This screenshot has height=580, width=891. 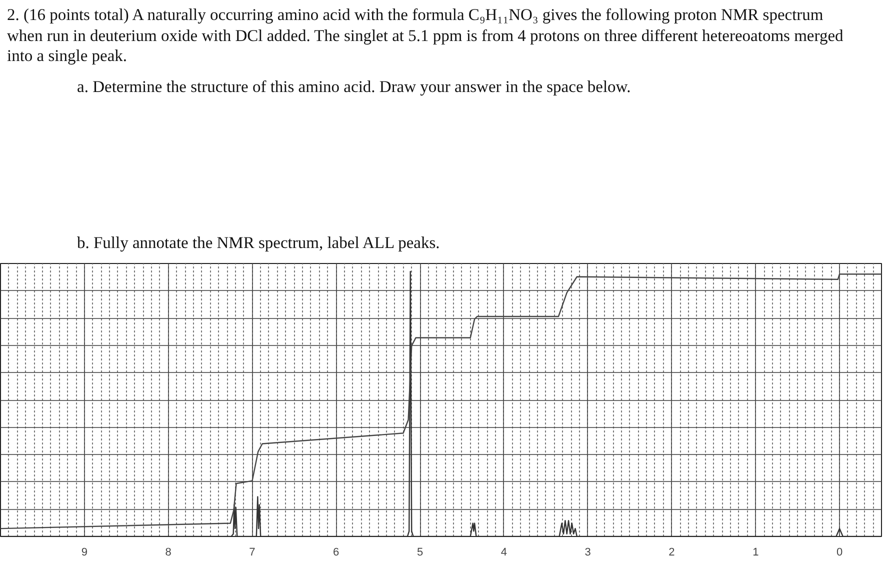 I want to click on x-tick-label: 9, so click(x=84, y=552).